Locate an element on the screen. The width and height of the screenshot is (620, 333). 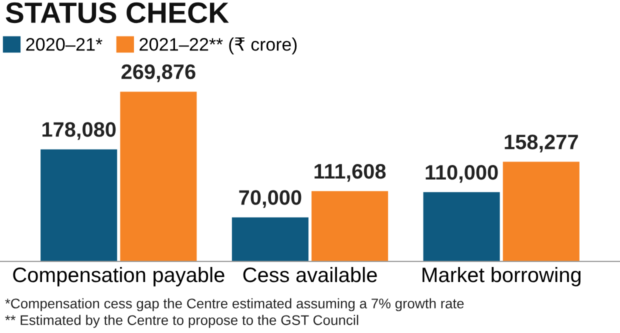
data-label: 111,608 is located at coordinates (350, 173).